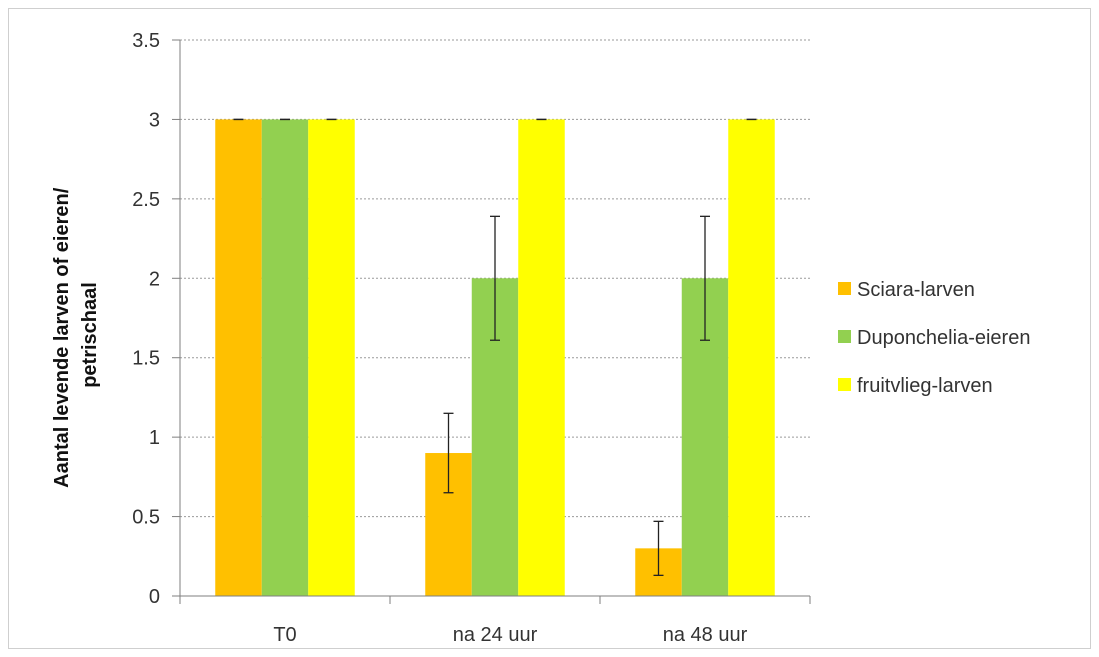  What do you see at coordinates (238, 357) in the screenshot?
I see `bar-Sciara-larven-T0` at bounding box center [238, 357].